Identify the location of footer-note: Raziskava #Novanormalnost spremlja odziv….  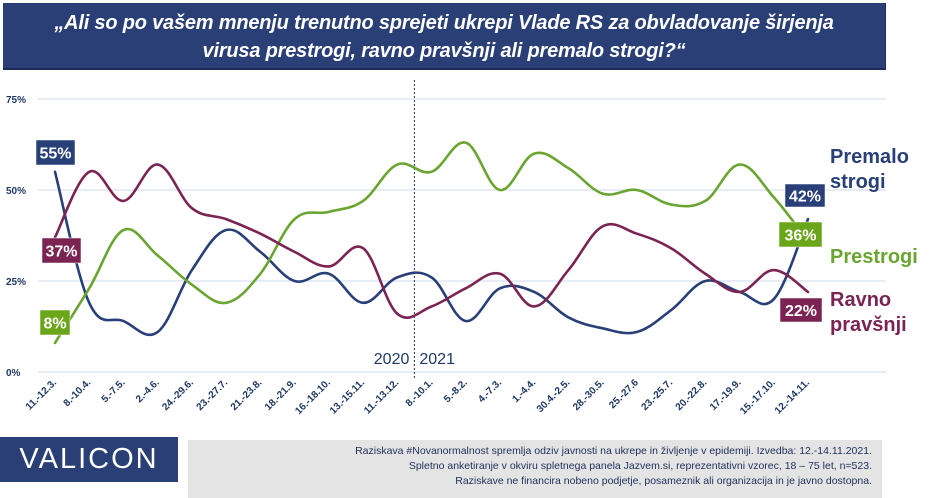
(535, 469).